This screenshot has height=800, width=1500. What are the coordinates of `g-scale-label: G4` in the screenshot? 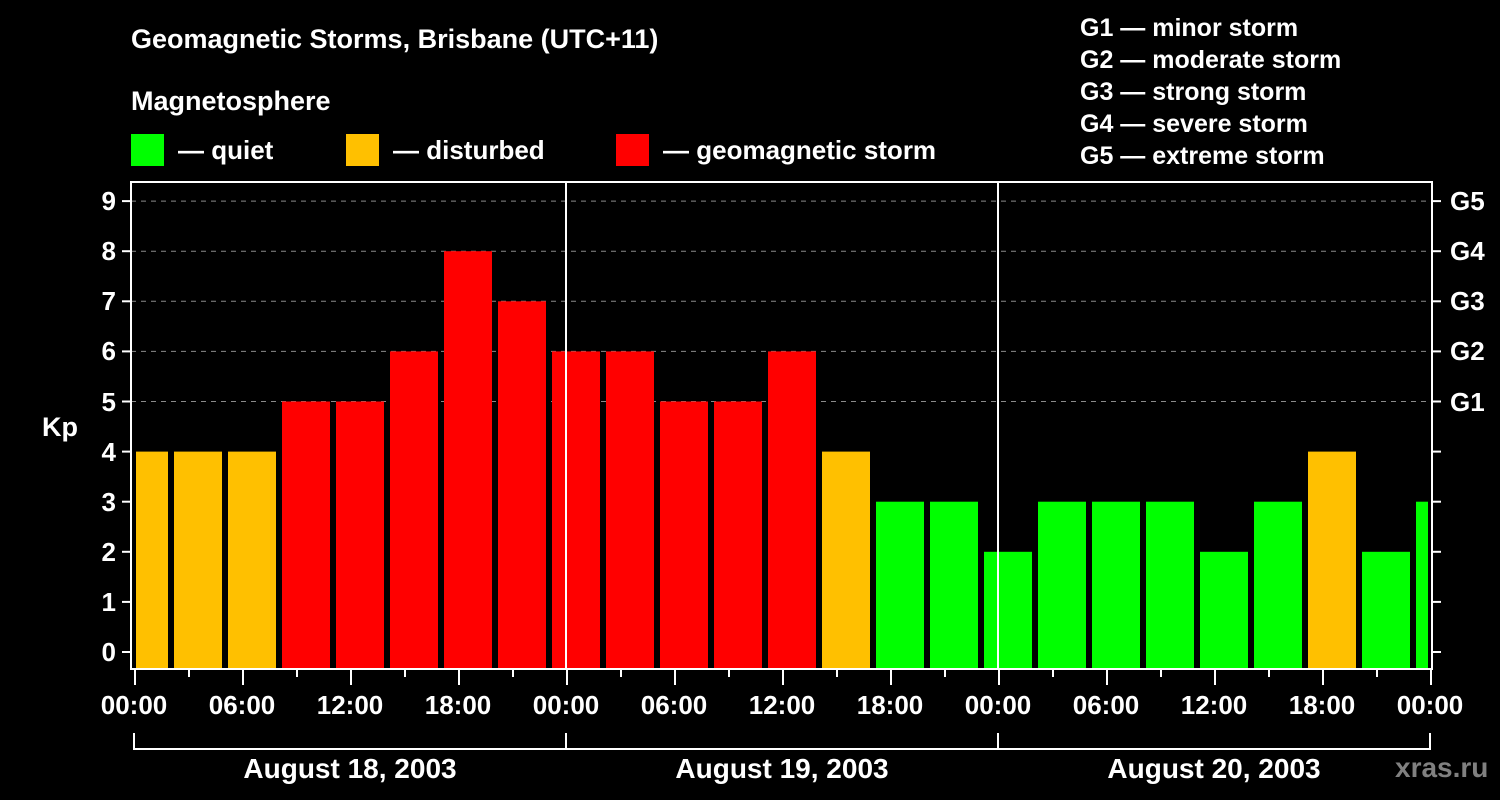 It's located at (1467, 251).